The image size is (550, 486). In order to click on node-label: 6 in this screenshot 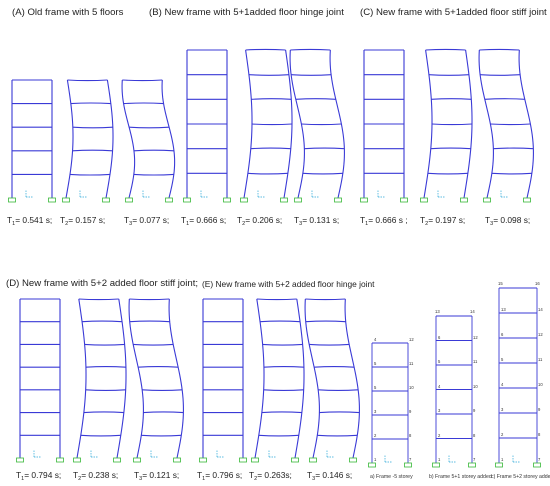, I will do `click(439, 337)`.